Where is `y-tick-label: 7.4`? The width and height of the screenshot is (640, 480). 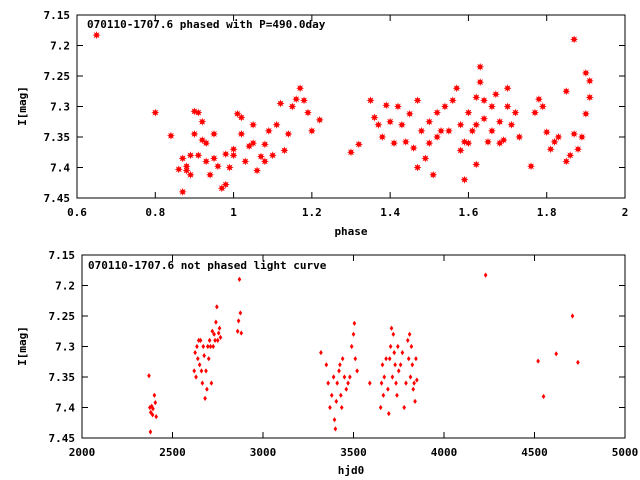
y-tick-label: 7.4 is located at coordinates (65, 408).